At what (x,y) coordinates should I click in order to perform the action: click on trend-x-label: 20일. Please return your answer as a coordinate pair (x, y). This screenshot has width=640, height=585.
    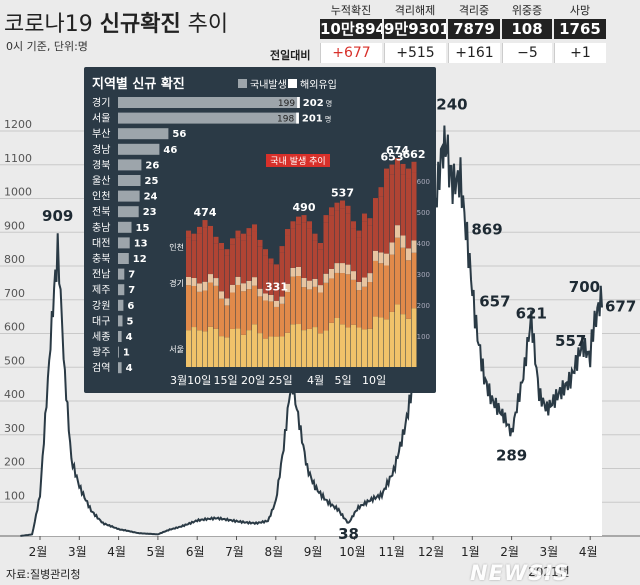
    Looking at the image, I should click on (253, 380).